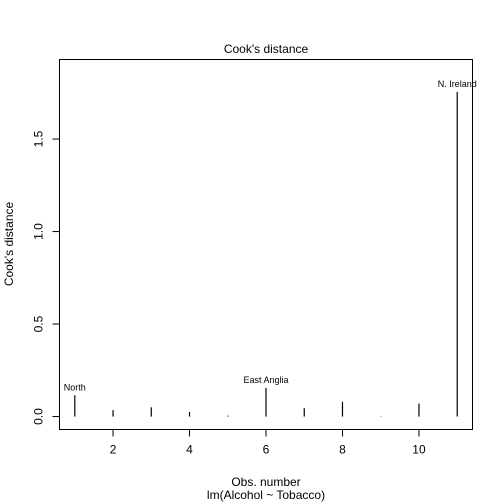  Describe the element at coordinates (39, 323) in the screenshot. I see `y-tick-label: 0.5` at that location.